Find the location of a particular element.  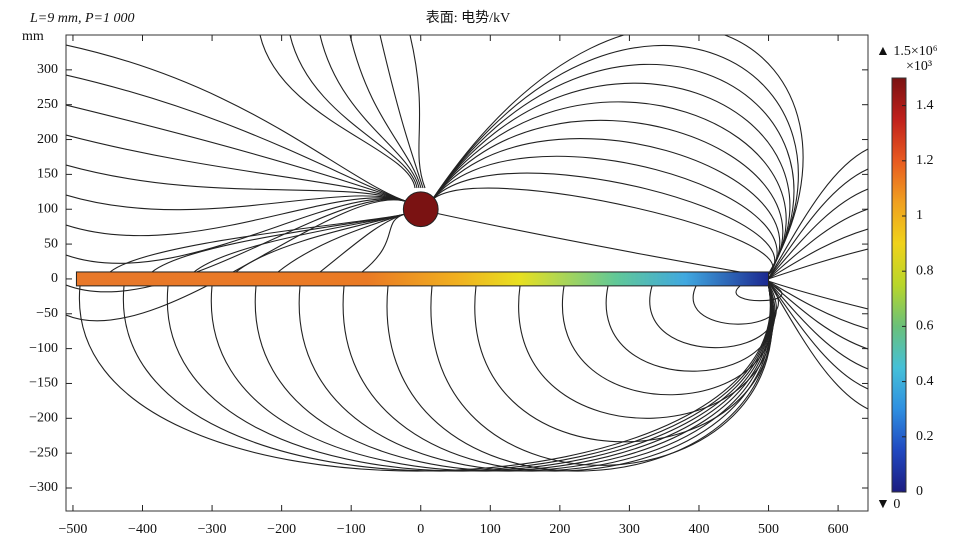

y-tick-label: −100 is located at coordinates (43, 348).